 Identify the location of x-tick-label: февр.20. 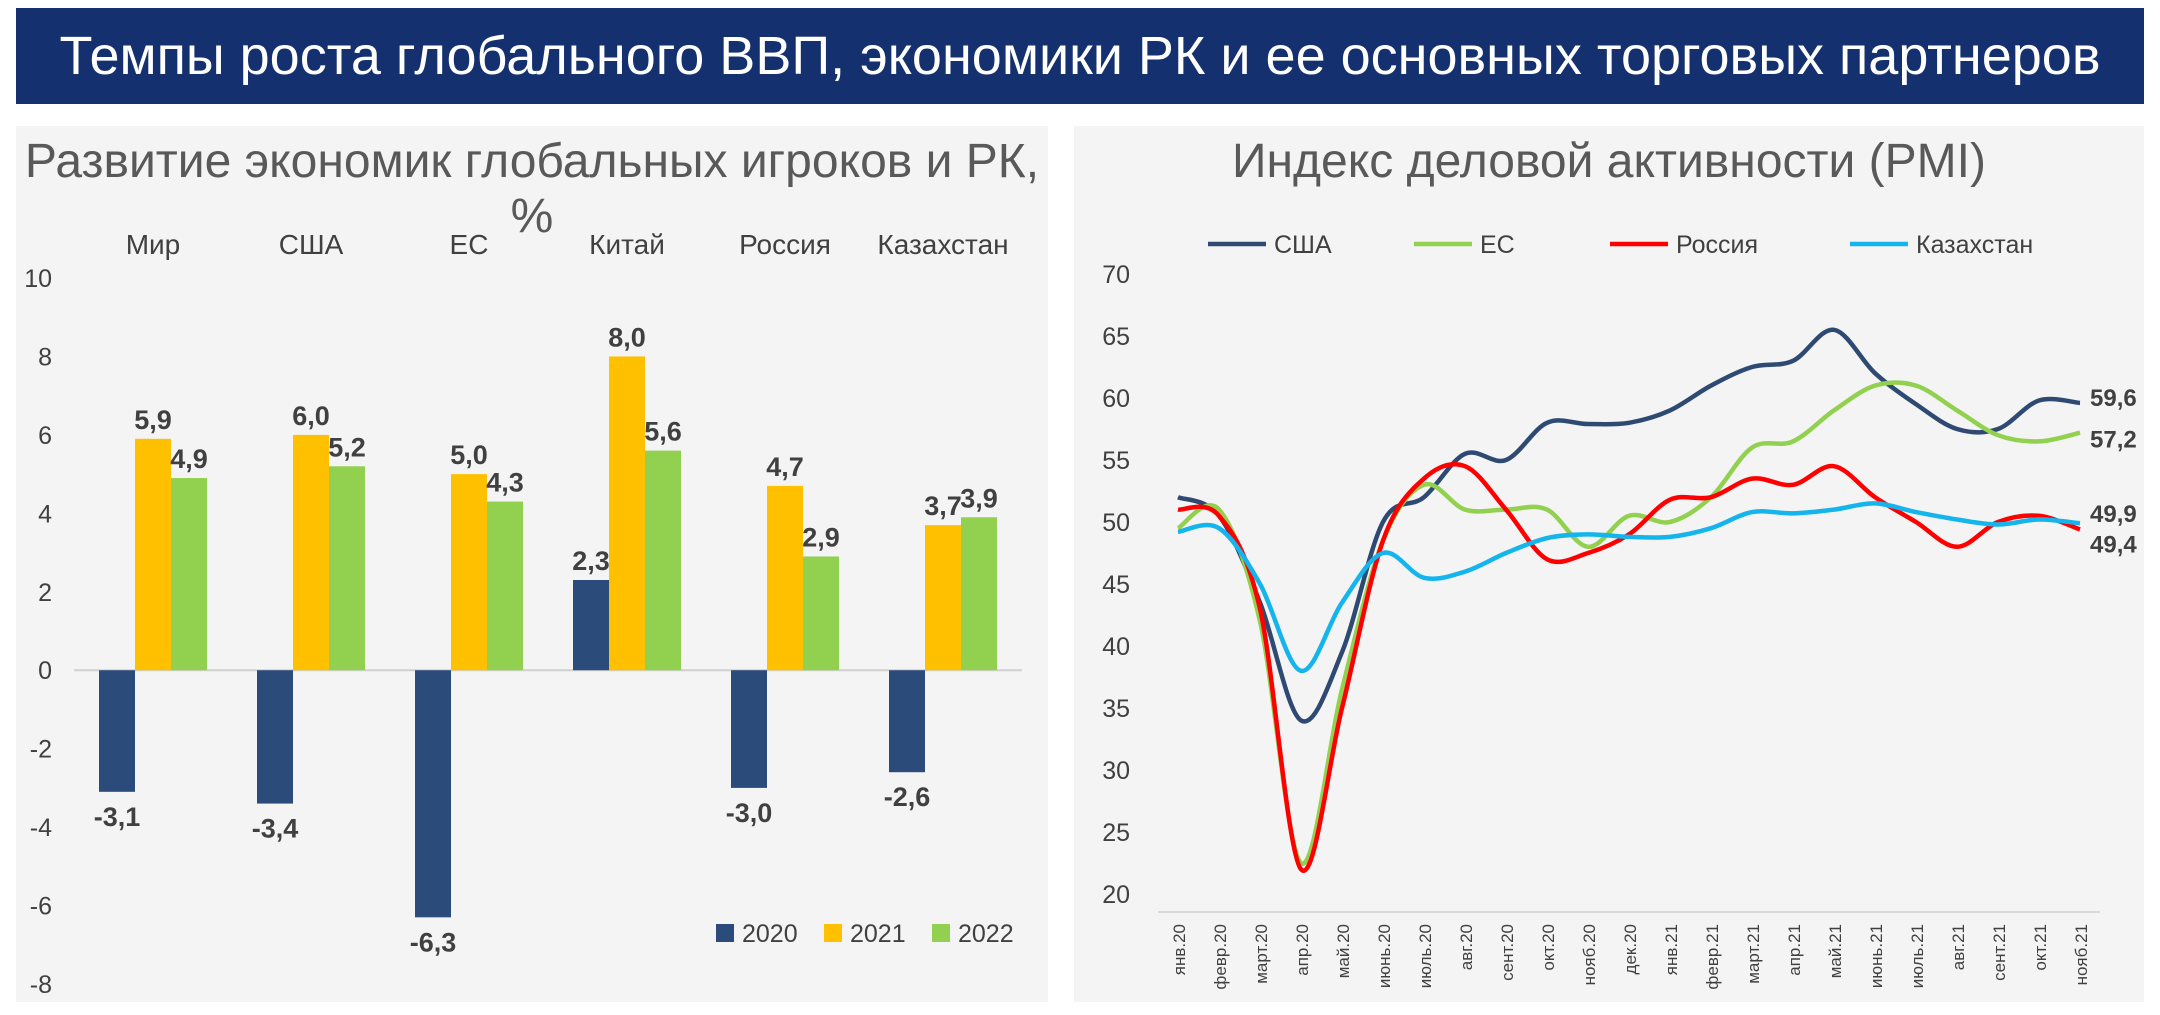
(1220, 957).